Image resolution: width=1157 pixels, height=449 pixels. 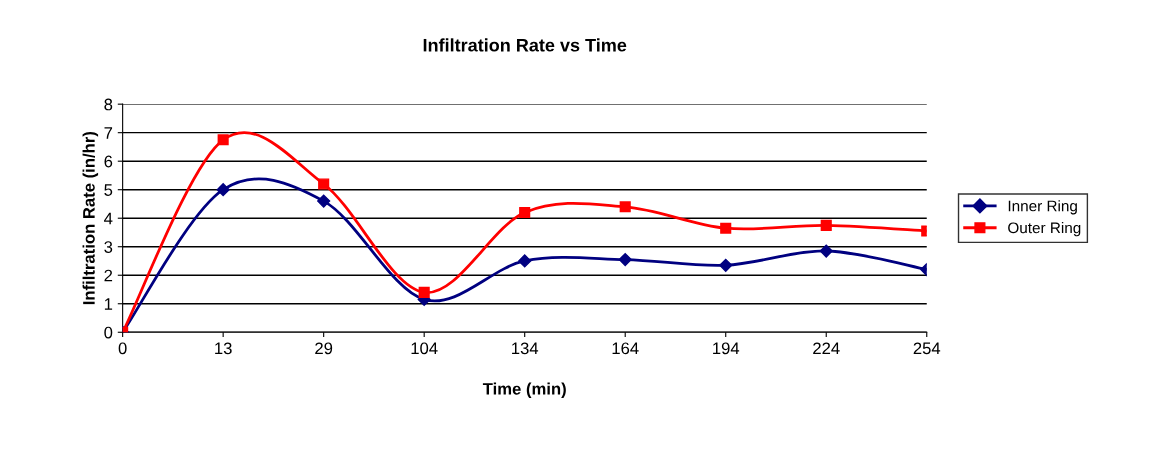 What do you see at coordinates (122, 348) in the screenshot?
I see `x-tick-label: 0` at bounding box center [122, 348].